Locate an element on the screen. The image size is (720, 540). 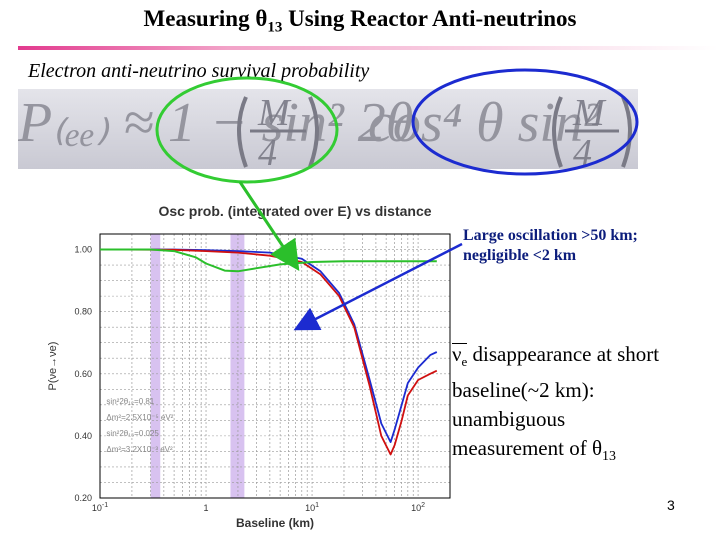
legend-entry: sin²2θ₁₂=0.81 is located at coordinates (130, 401).